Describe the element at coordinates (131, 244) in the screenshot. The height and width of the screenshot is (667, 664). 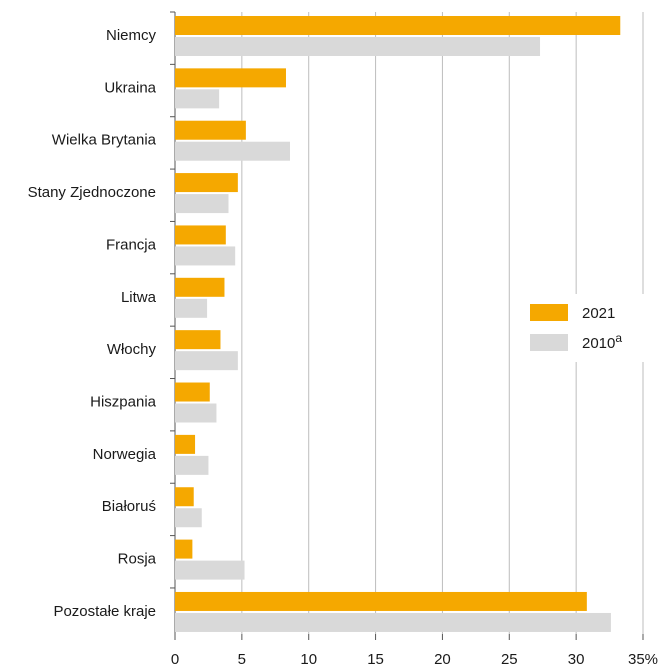
I see `category-label: Francja` at that location.